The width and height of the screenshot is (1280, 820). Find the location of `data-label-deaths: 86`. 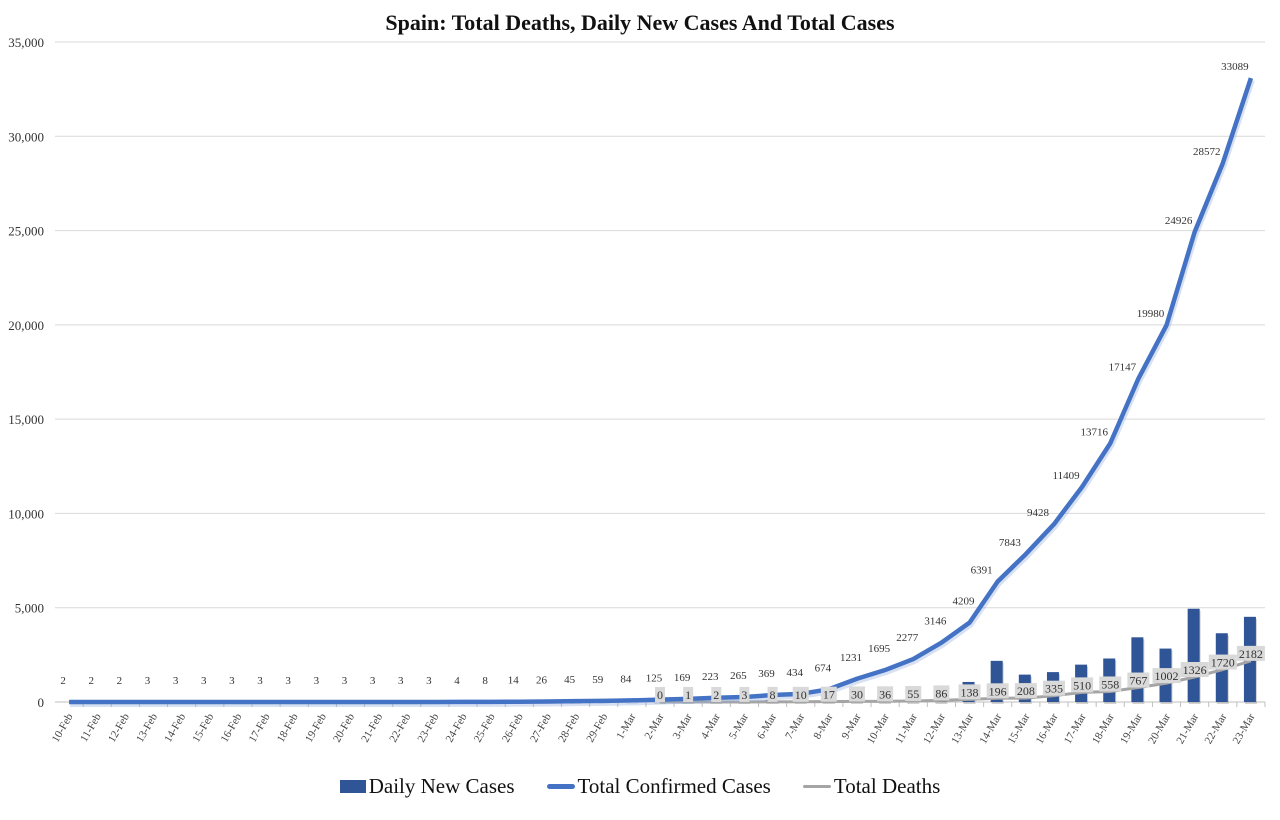

data-label-deaths: 86 is located at coordinates (941, 693).